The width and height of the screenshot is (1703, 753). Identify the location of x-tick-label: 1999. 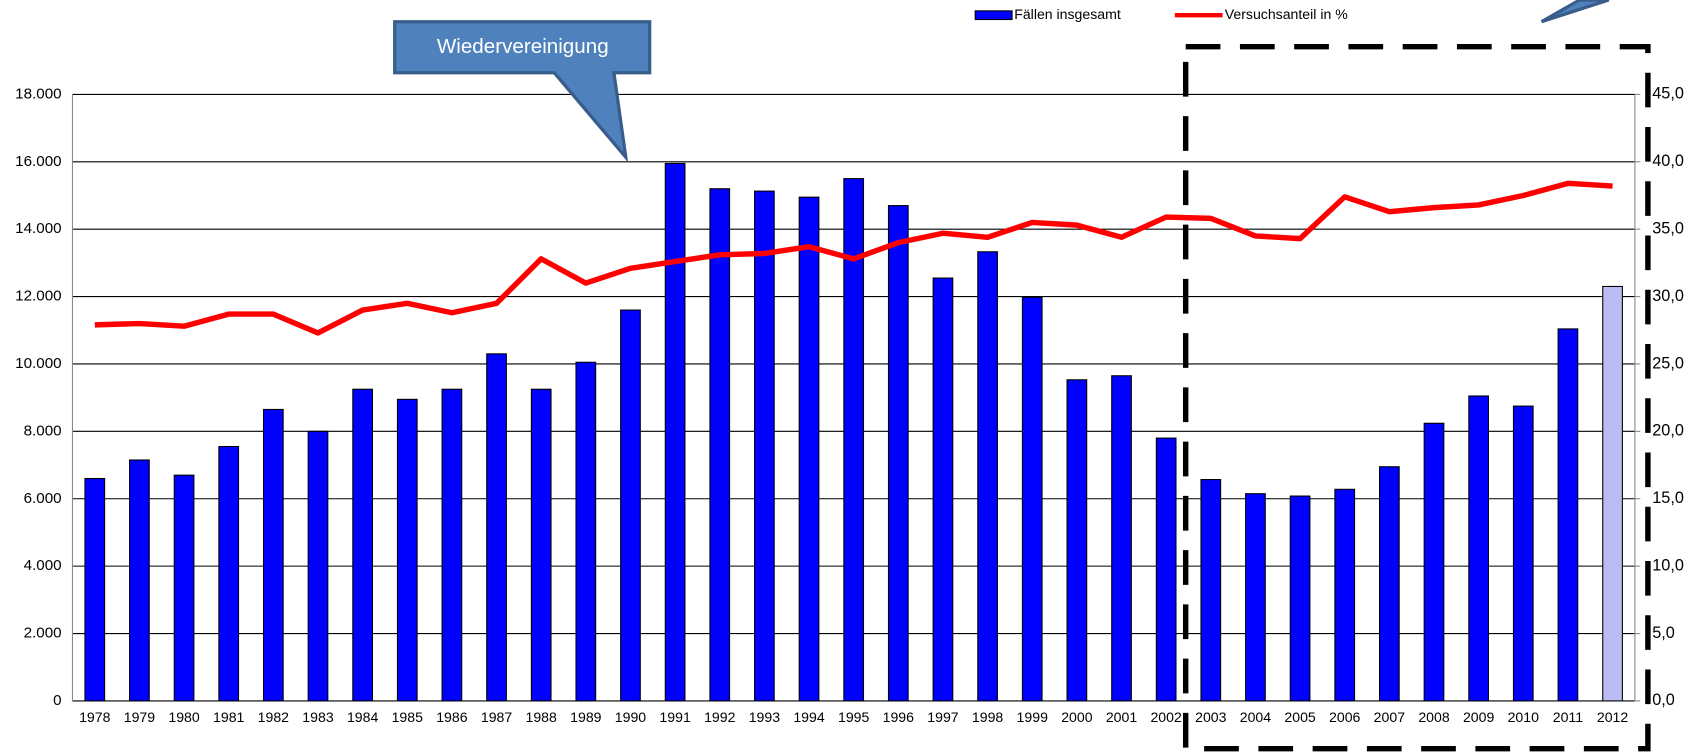
(1033, 717).